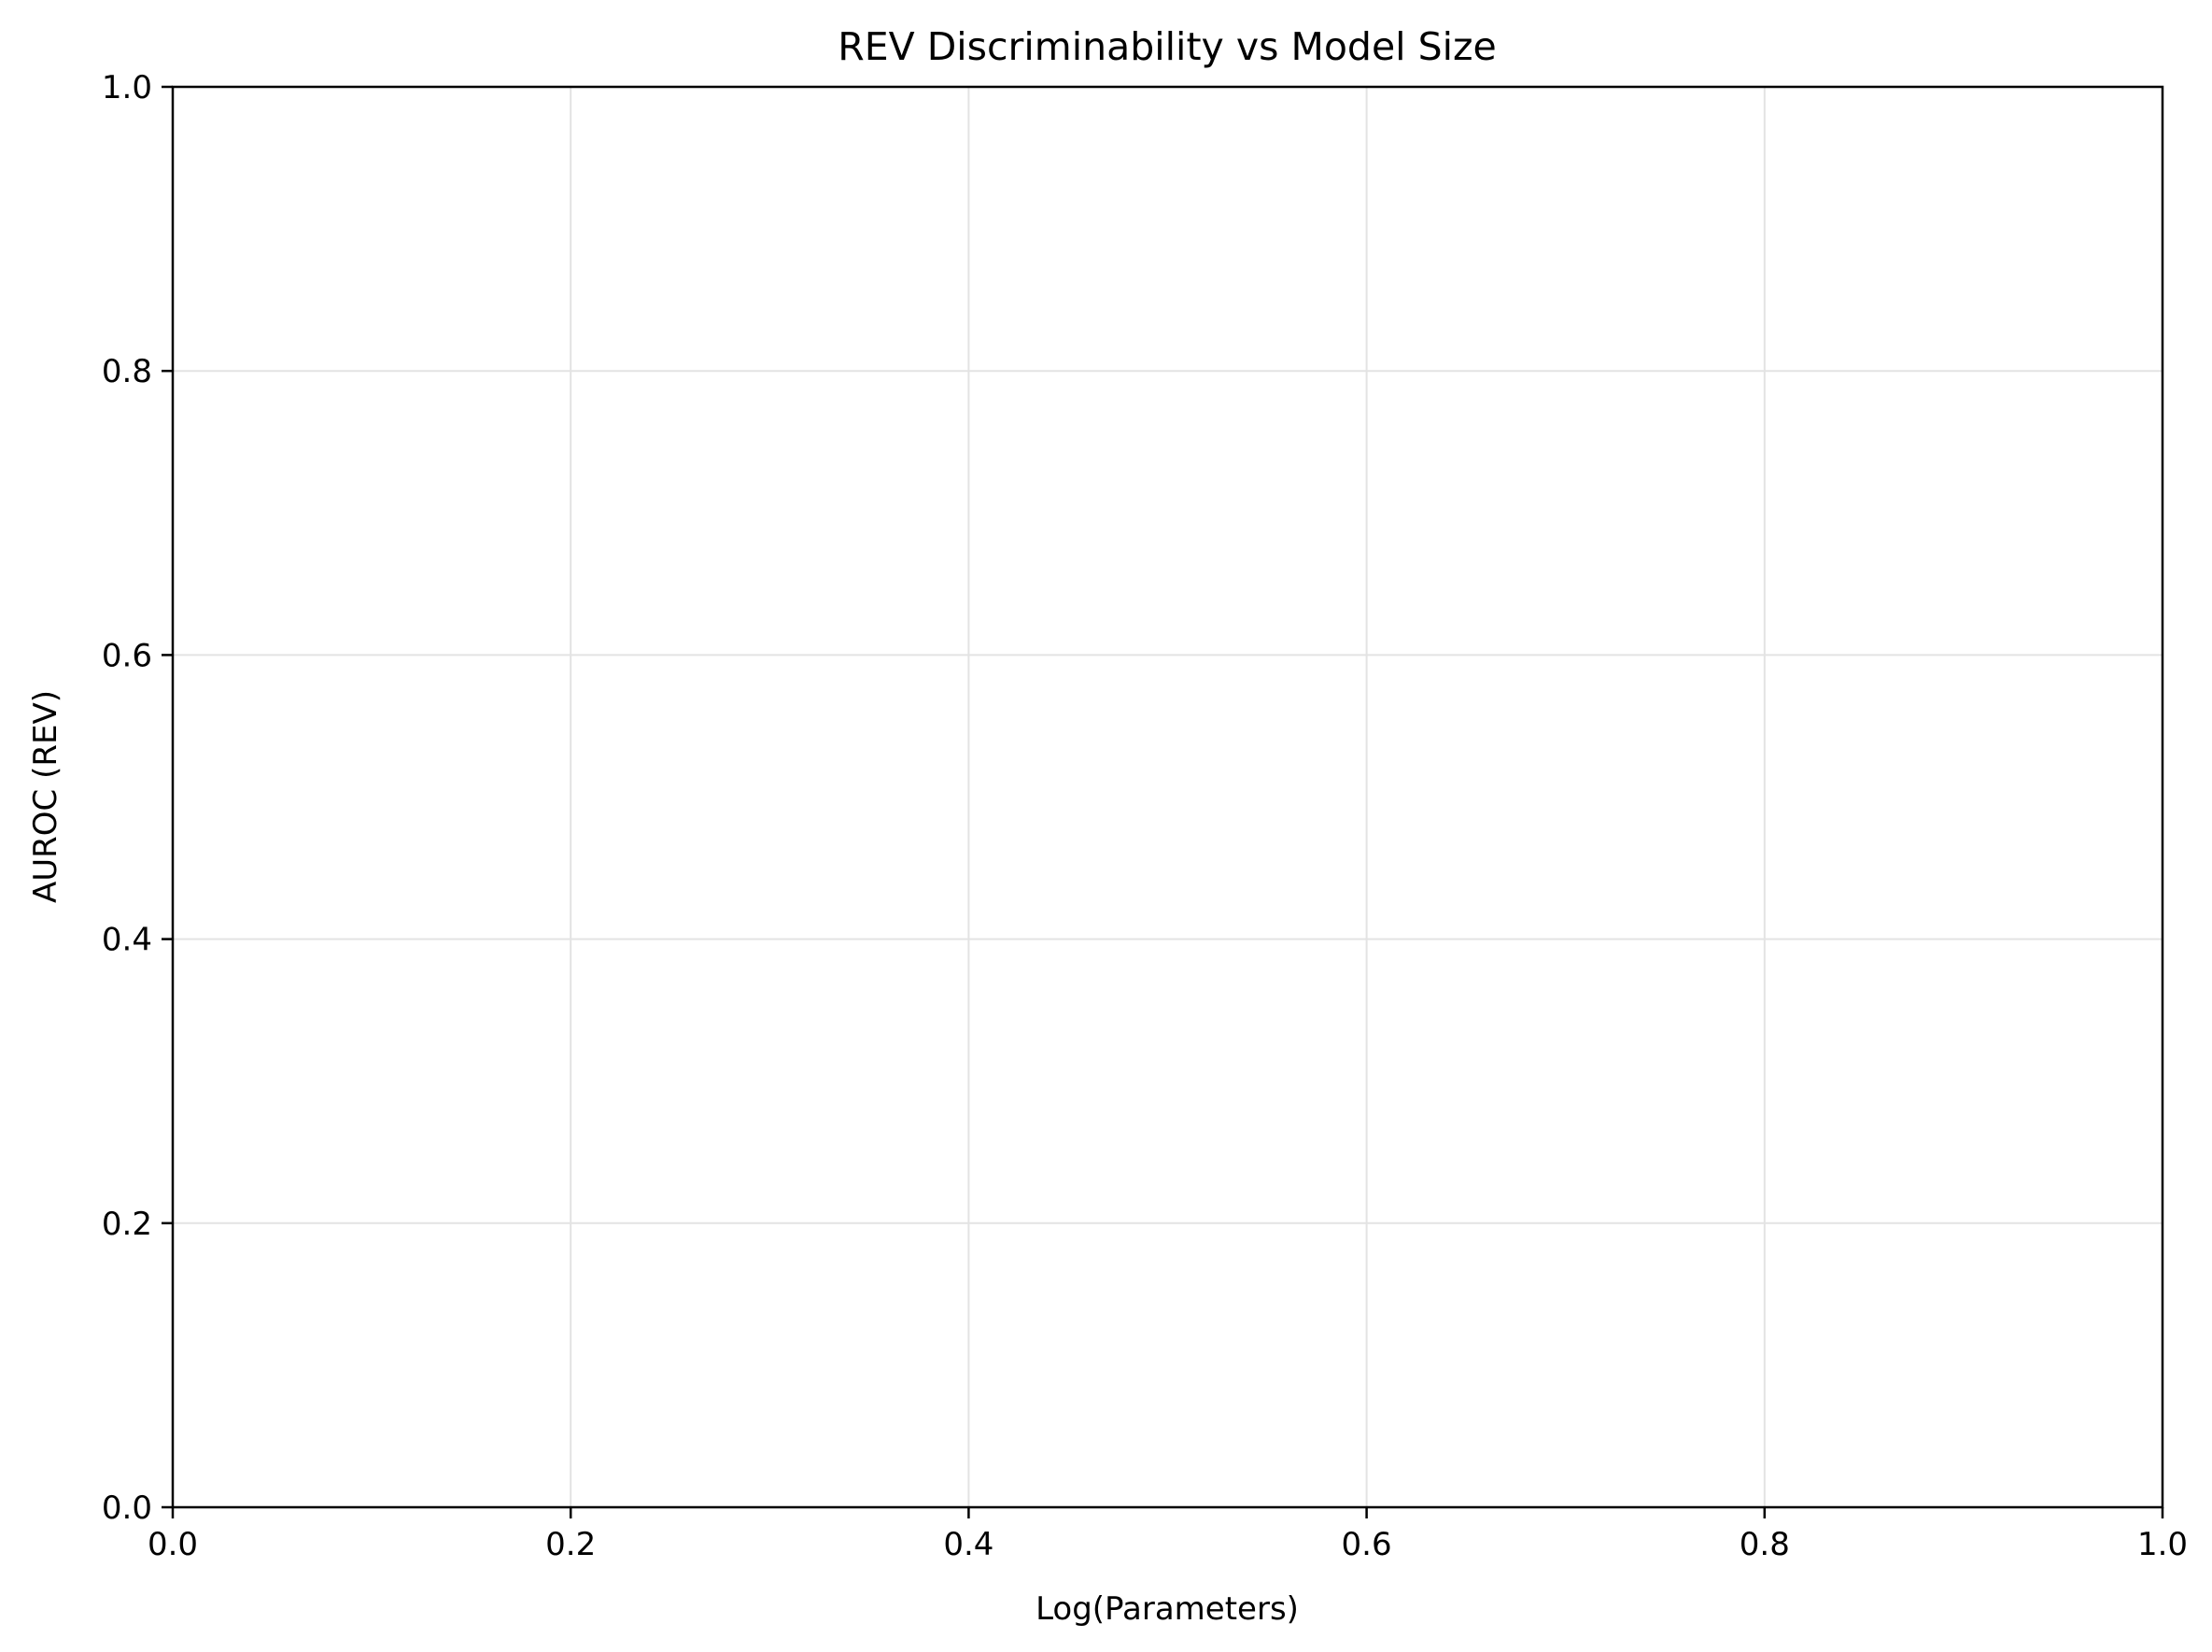 The height and width of the screenshot is (1652, 2212). Describe the element at coordinates (127, 87) in the screenshot. I see `y-tick-label: 1.0` at that location.